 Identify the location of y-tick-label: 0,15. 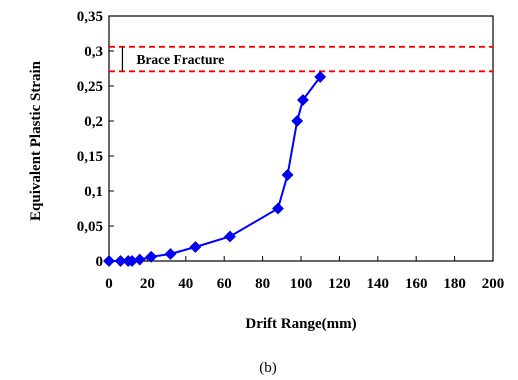
(90, 157).